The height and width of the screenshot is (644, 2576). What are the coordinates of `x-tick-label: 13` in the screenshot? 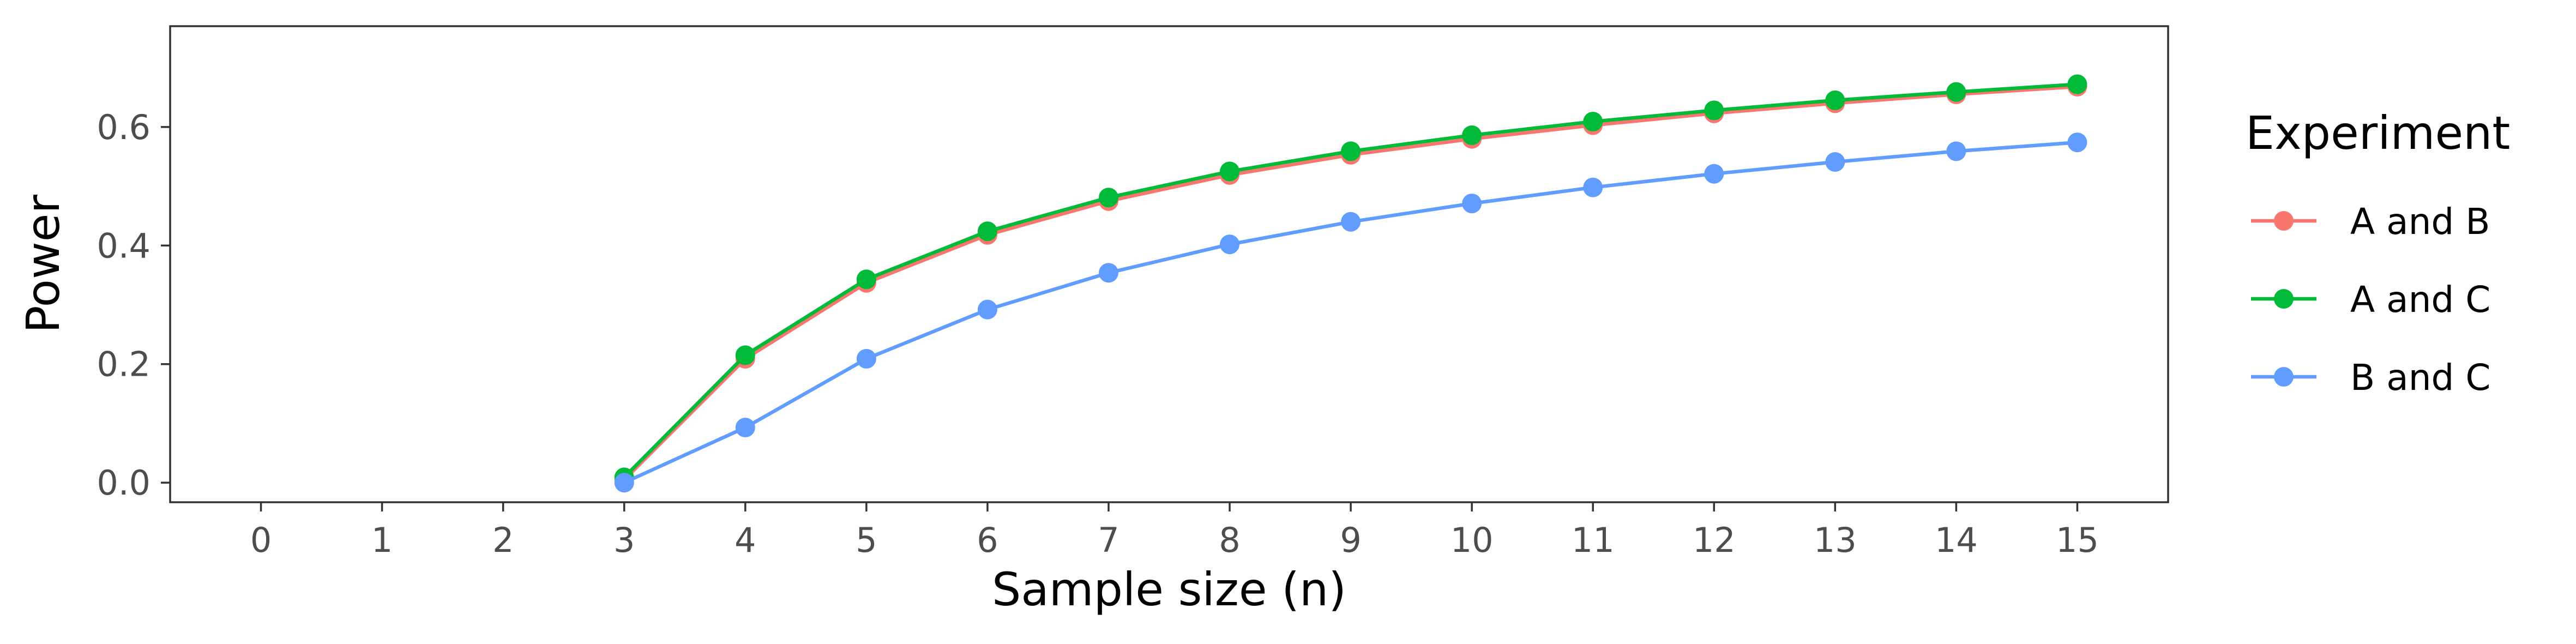 It's located at (1835, 540).